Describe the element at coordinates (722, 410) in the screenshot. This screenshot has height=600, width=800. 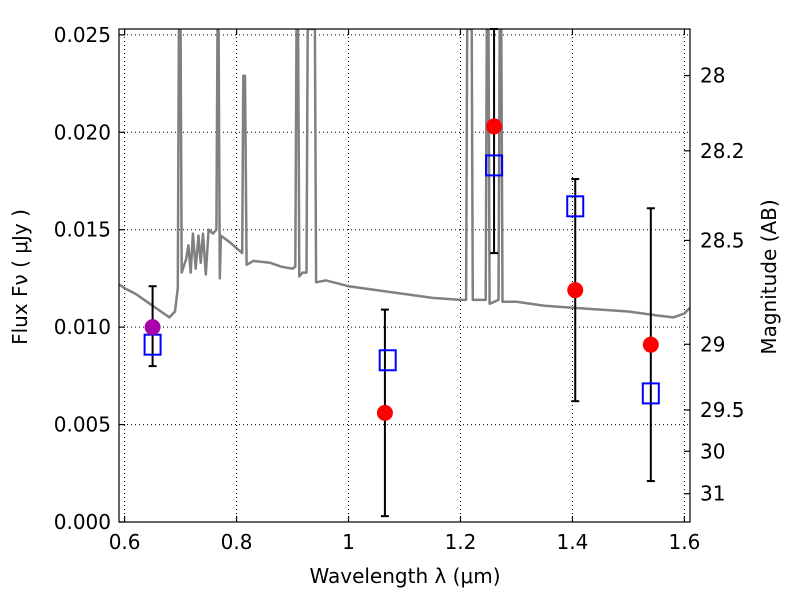
I see `y2-tick-label: 29.5` at that location.